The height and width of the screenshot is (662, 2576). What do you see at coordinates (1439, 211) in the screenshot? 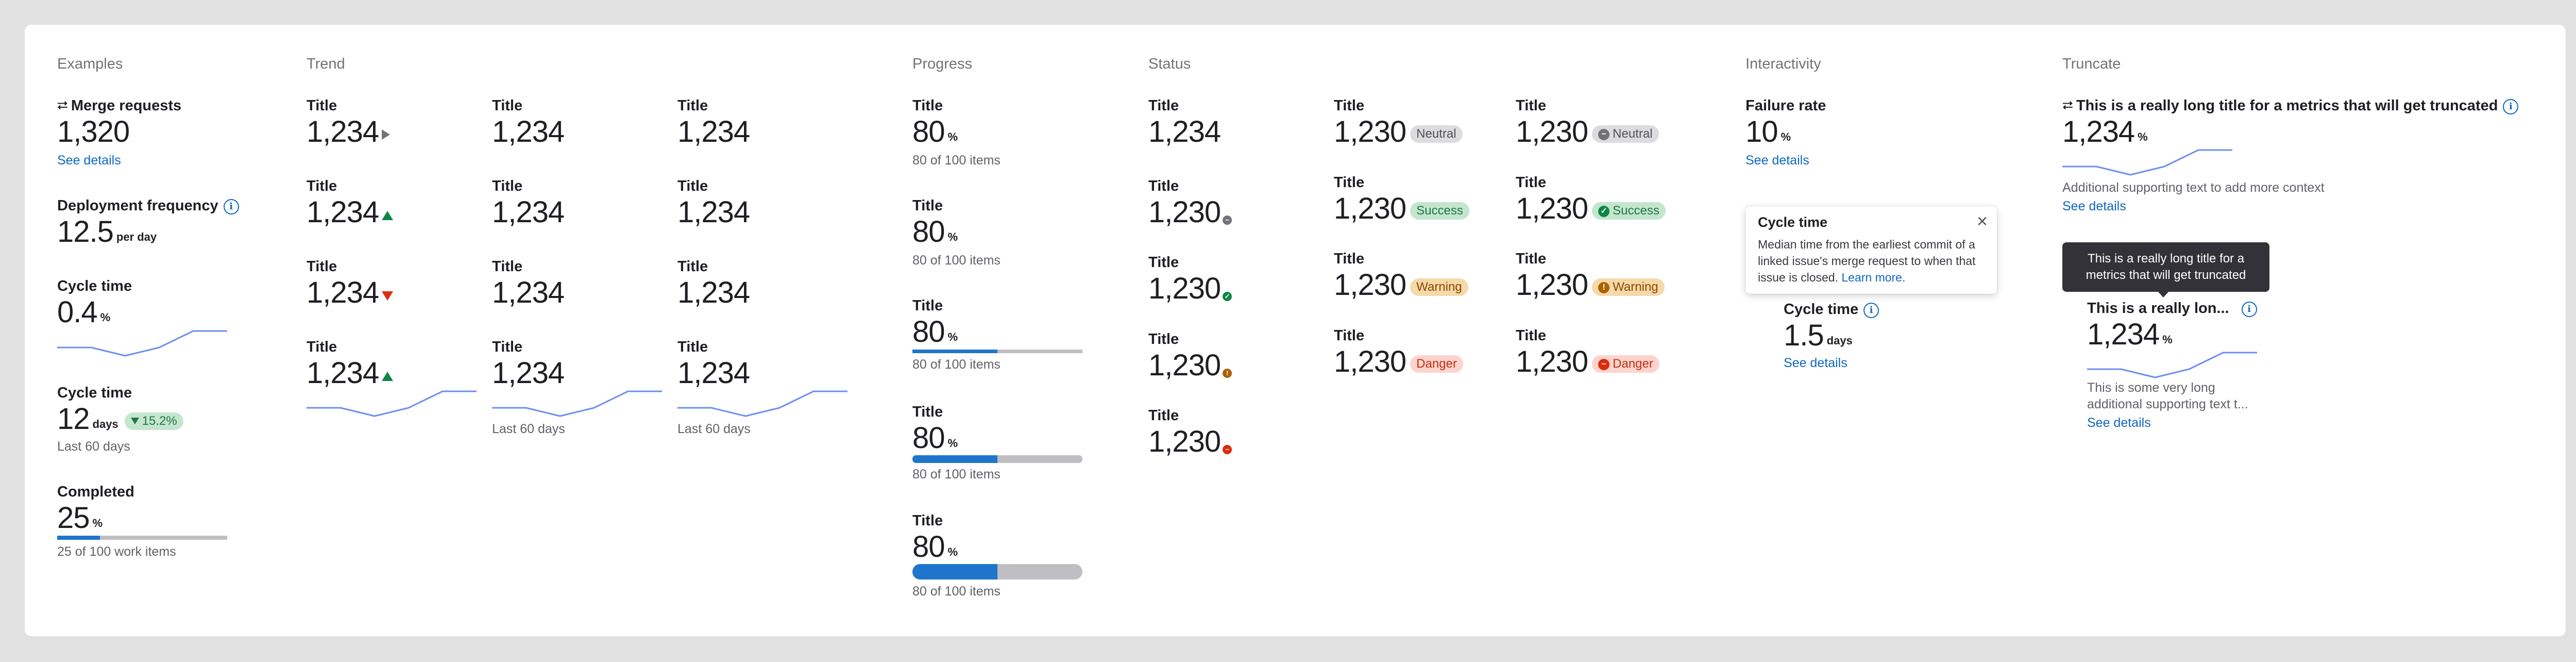
I see `success-badge: Success` at bounding box center [1439, 211].